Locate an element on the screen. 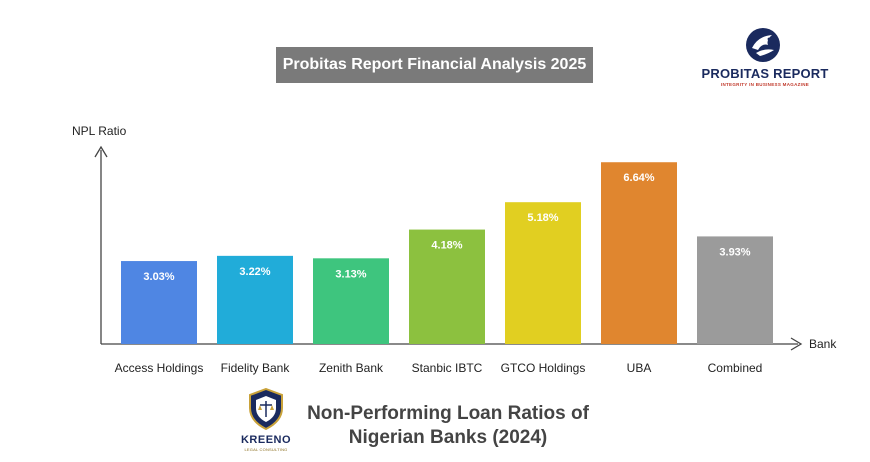 The image size is (870, 462). bar-uba is located at coordinates (639, 253).